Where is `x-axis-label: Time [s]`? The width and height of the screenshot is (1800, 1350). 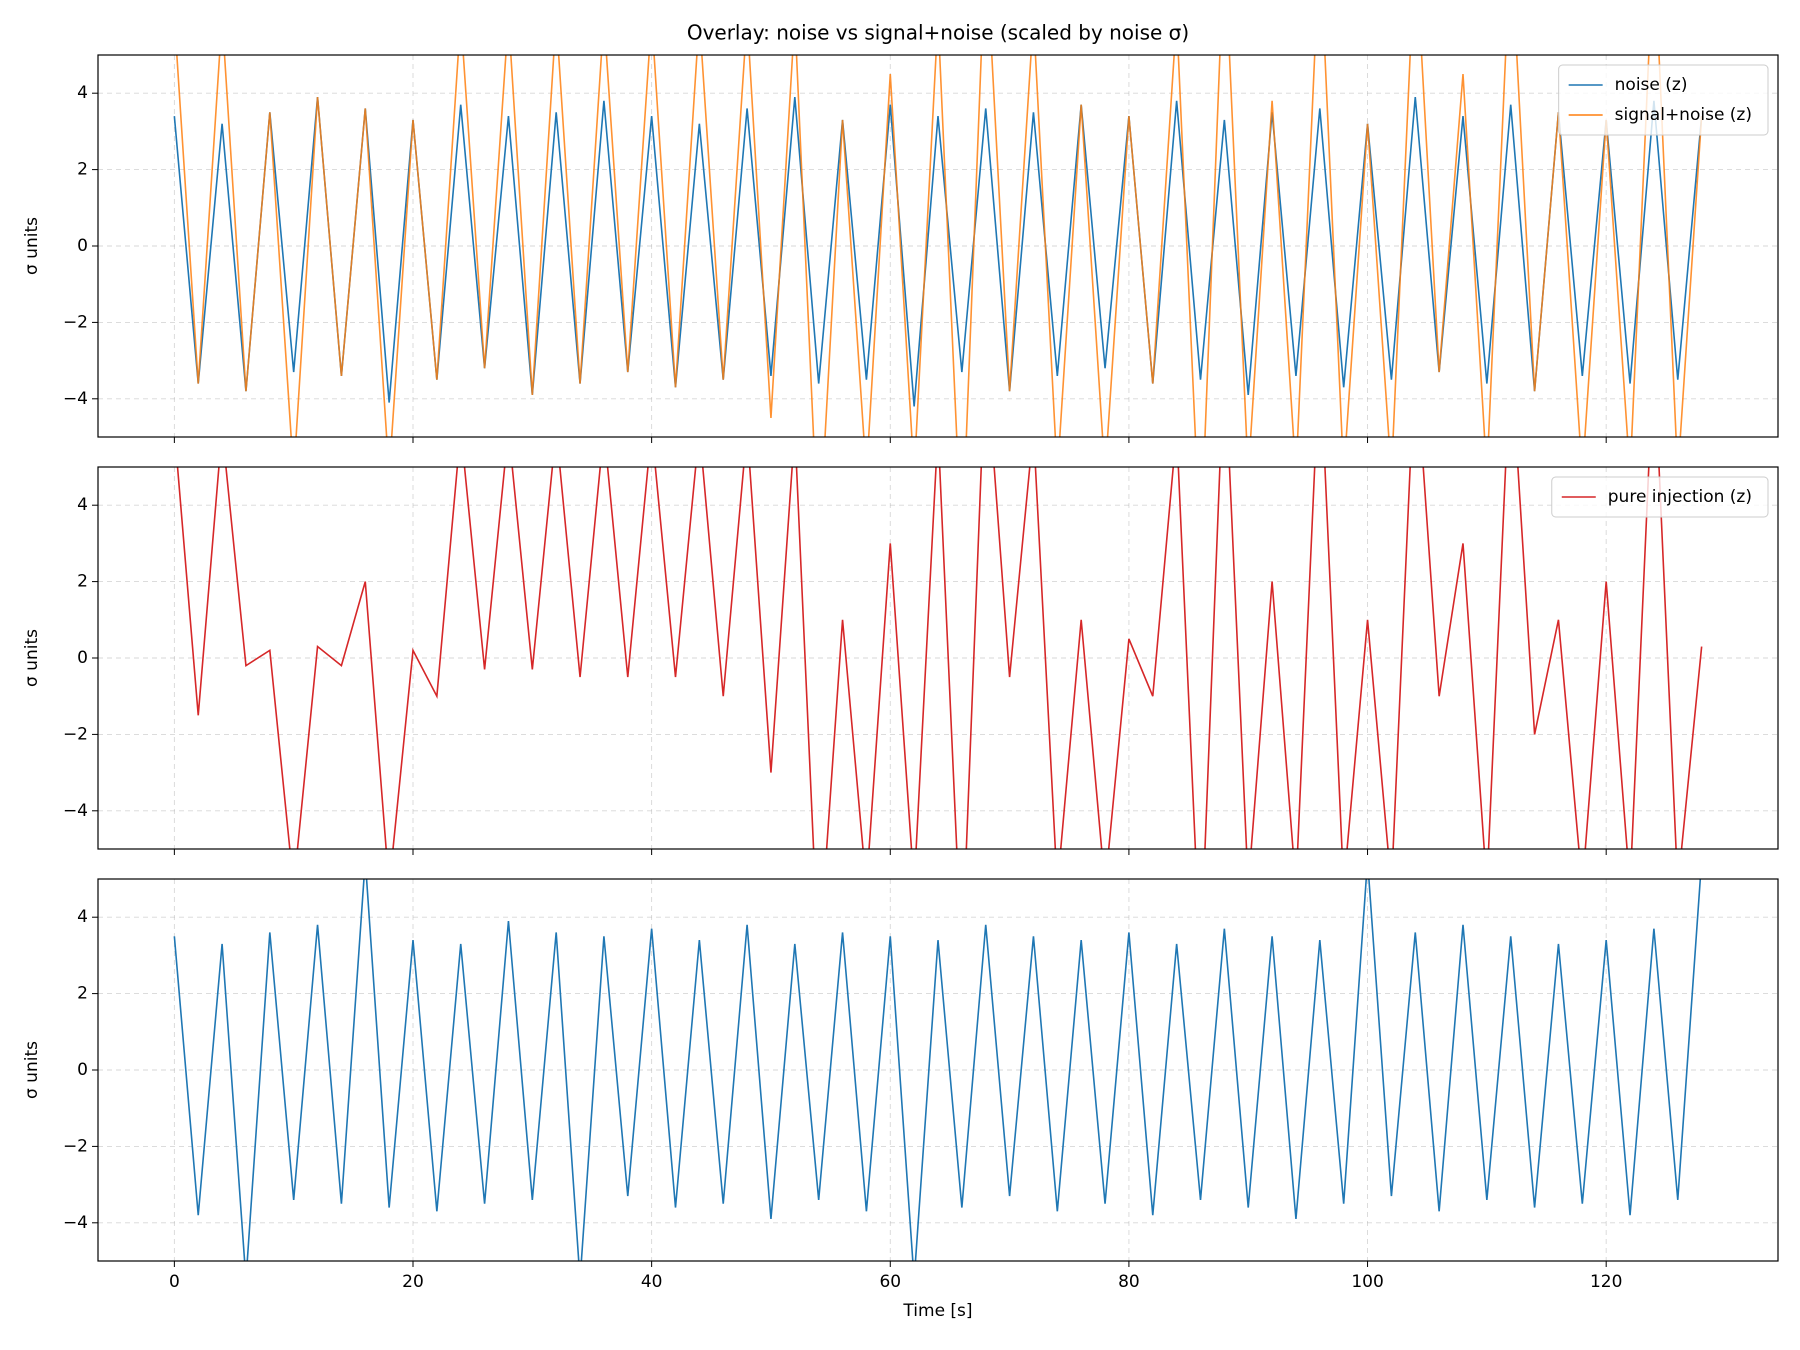
x-axis-label: Time [s] is located at coordinates (937, 1311).